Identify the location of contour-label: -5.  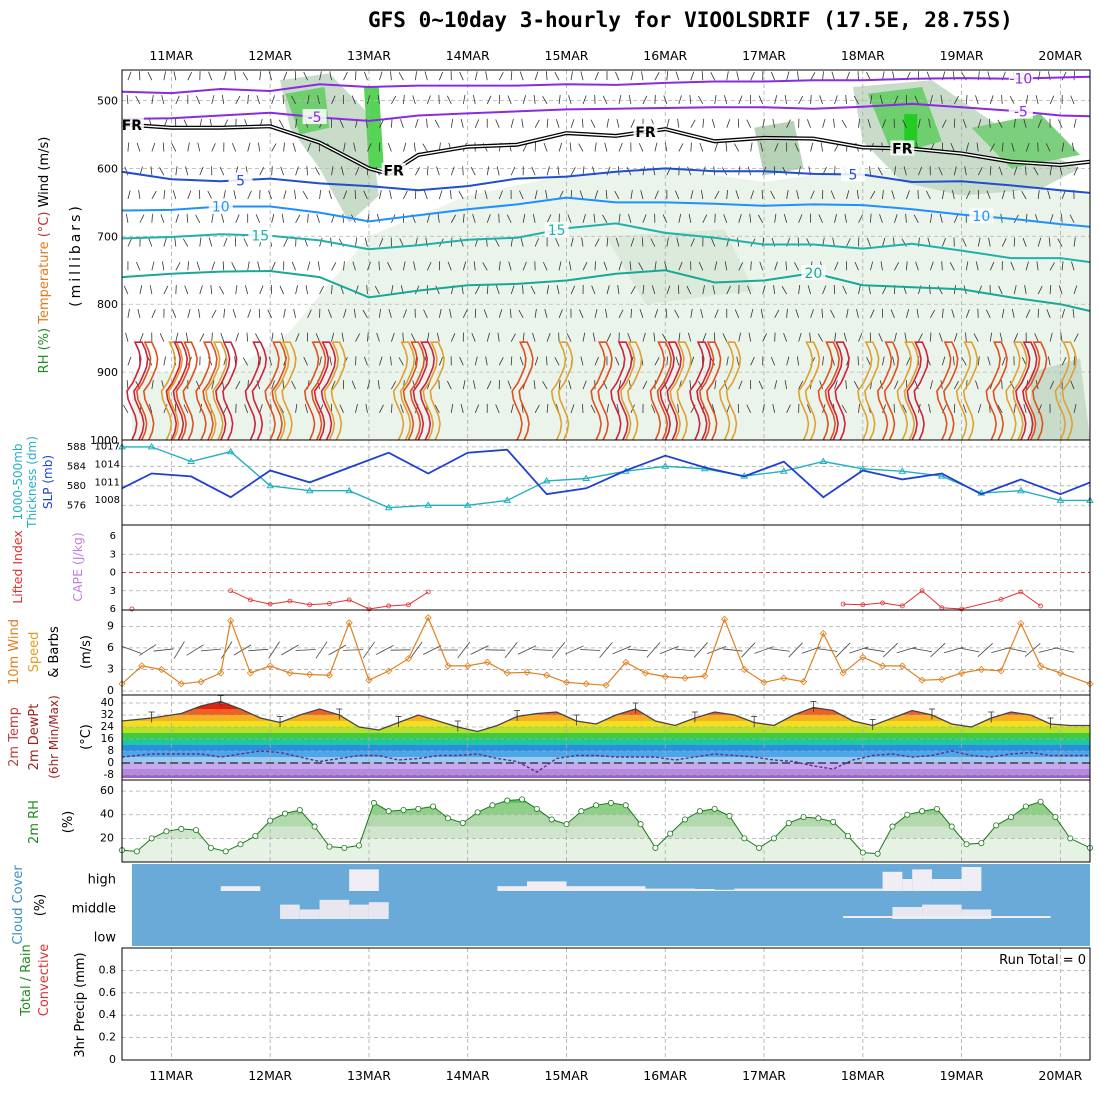
(1021, 113).